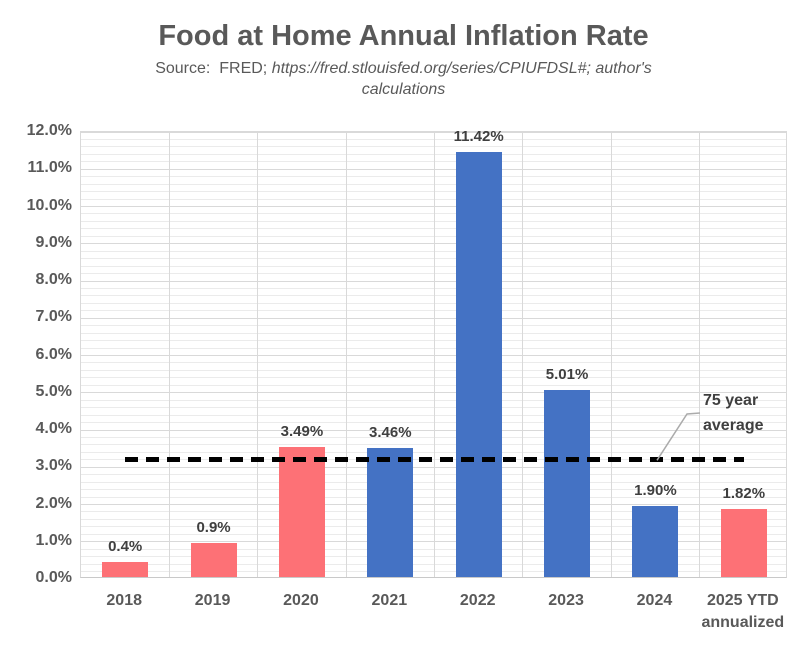  I want to click on bar-value-label: 1.82%, so click(744, 494).